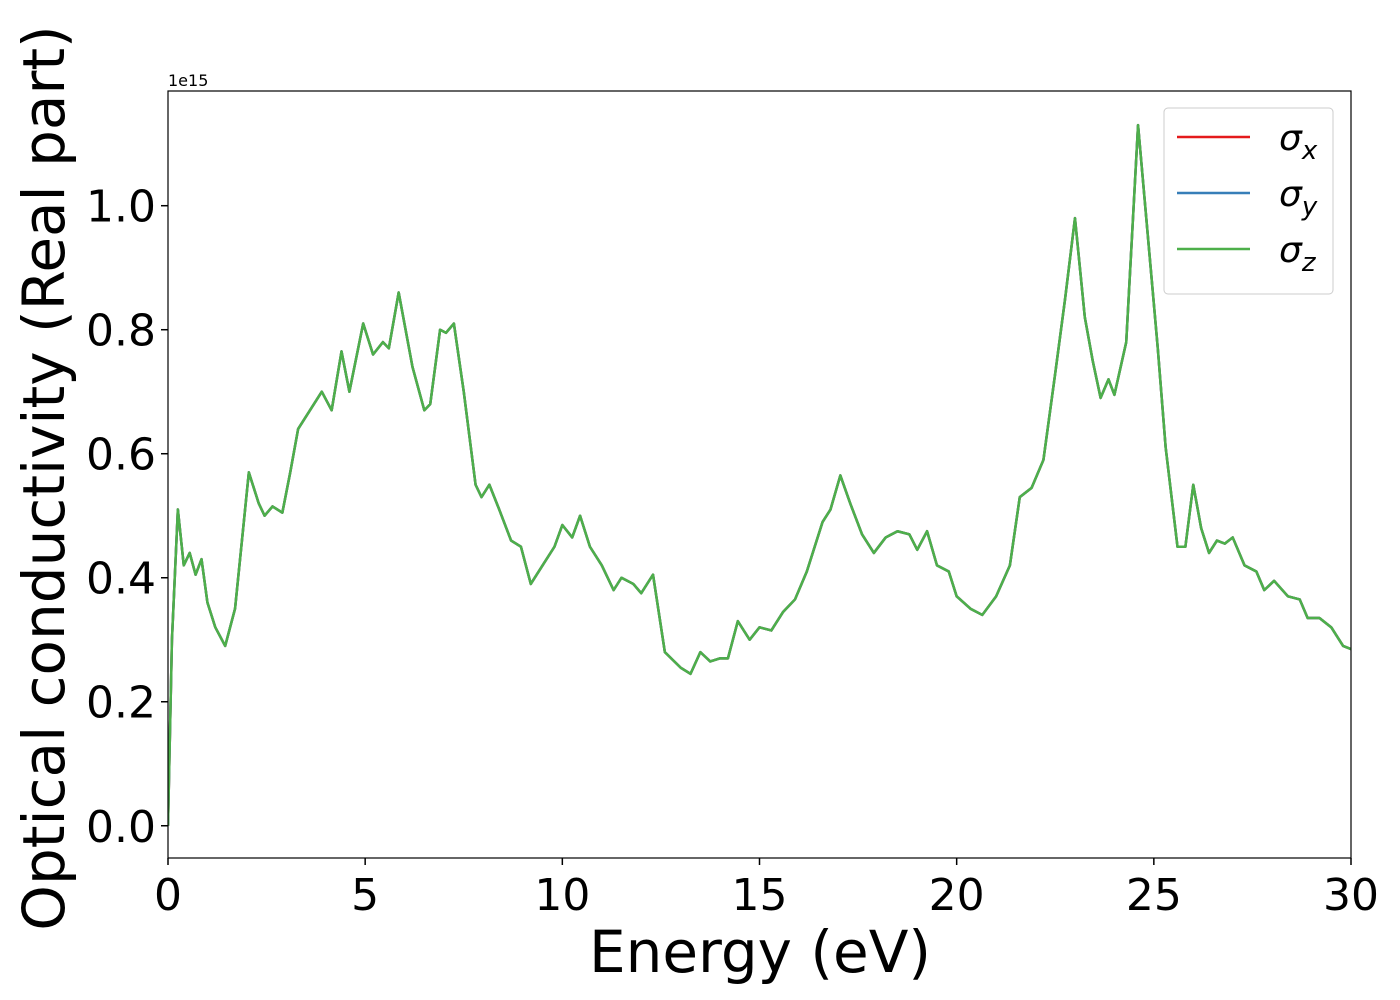 This screenshot has height=1000, width=1400. Describe the element at coordinates (188, 80) in the screenshot. I see `offset-text: 1e15` at that location.